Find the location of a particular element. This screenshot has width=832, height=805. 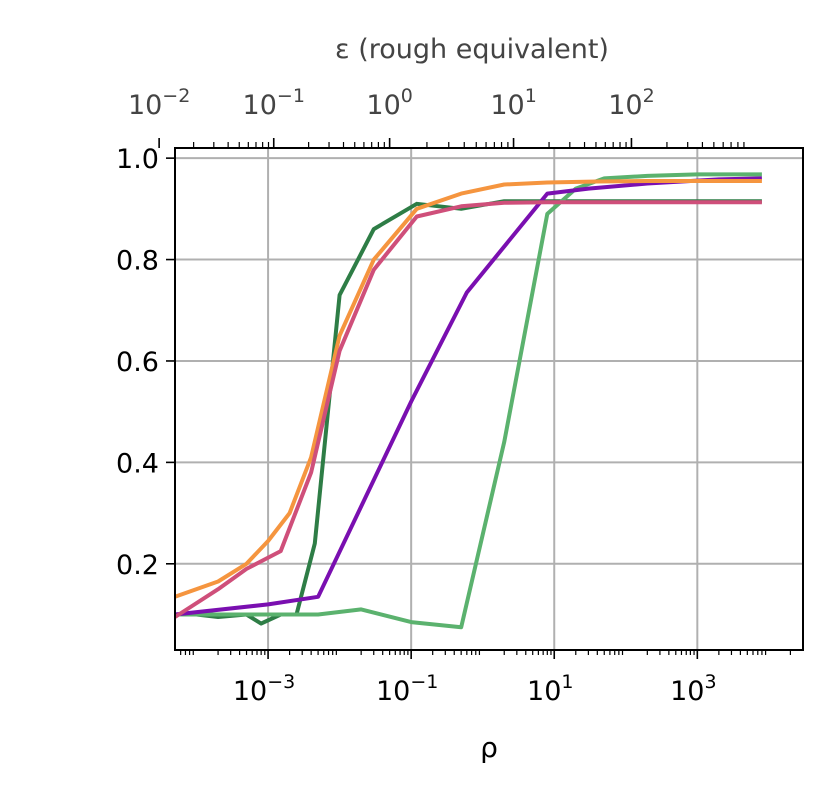

top-tick-label: 10⁰ is located at coordinates (389, 103).